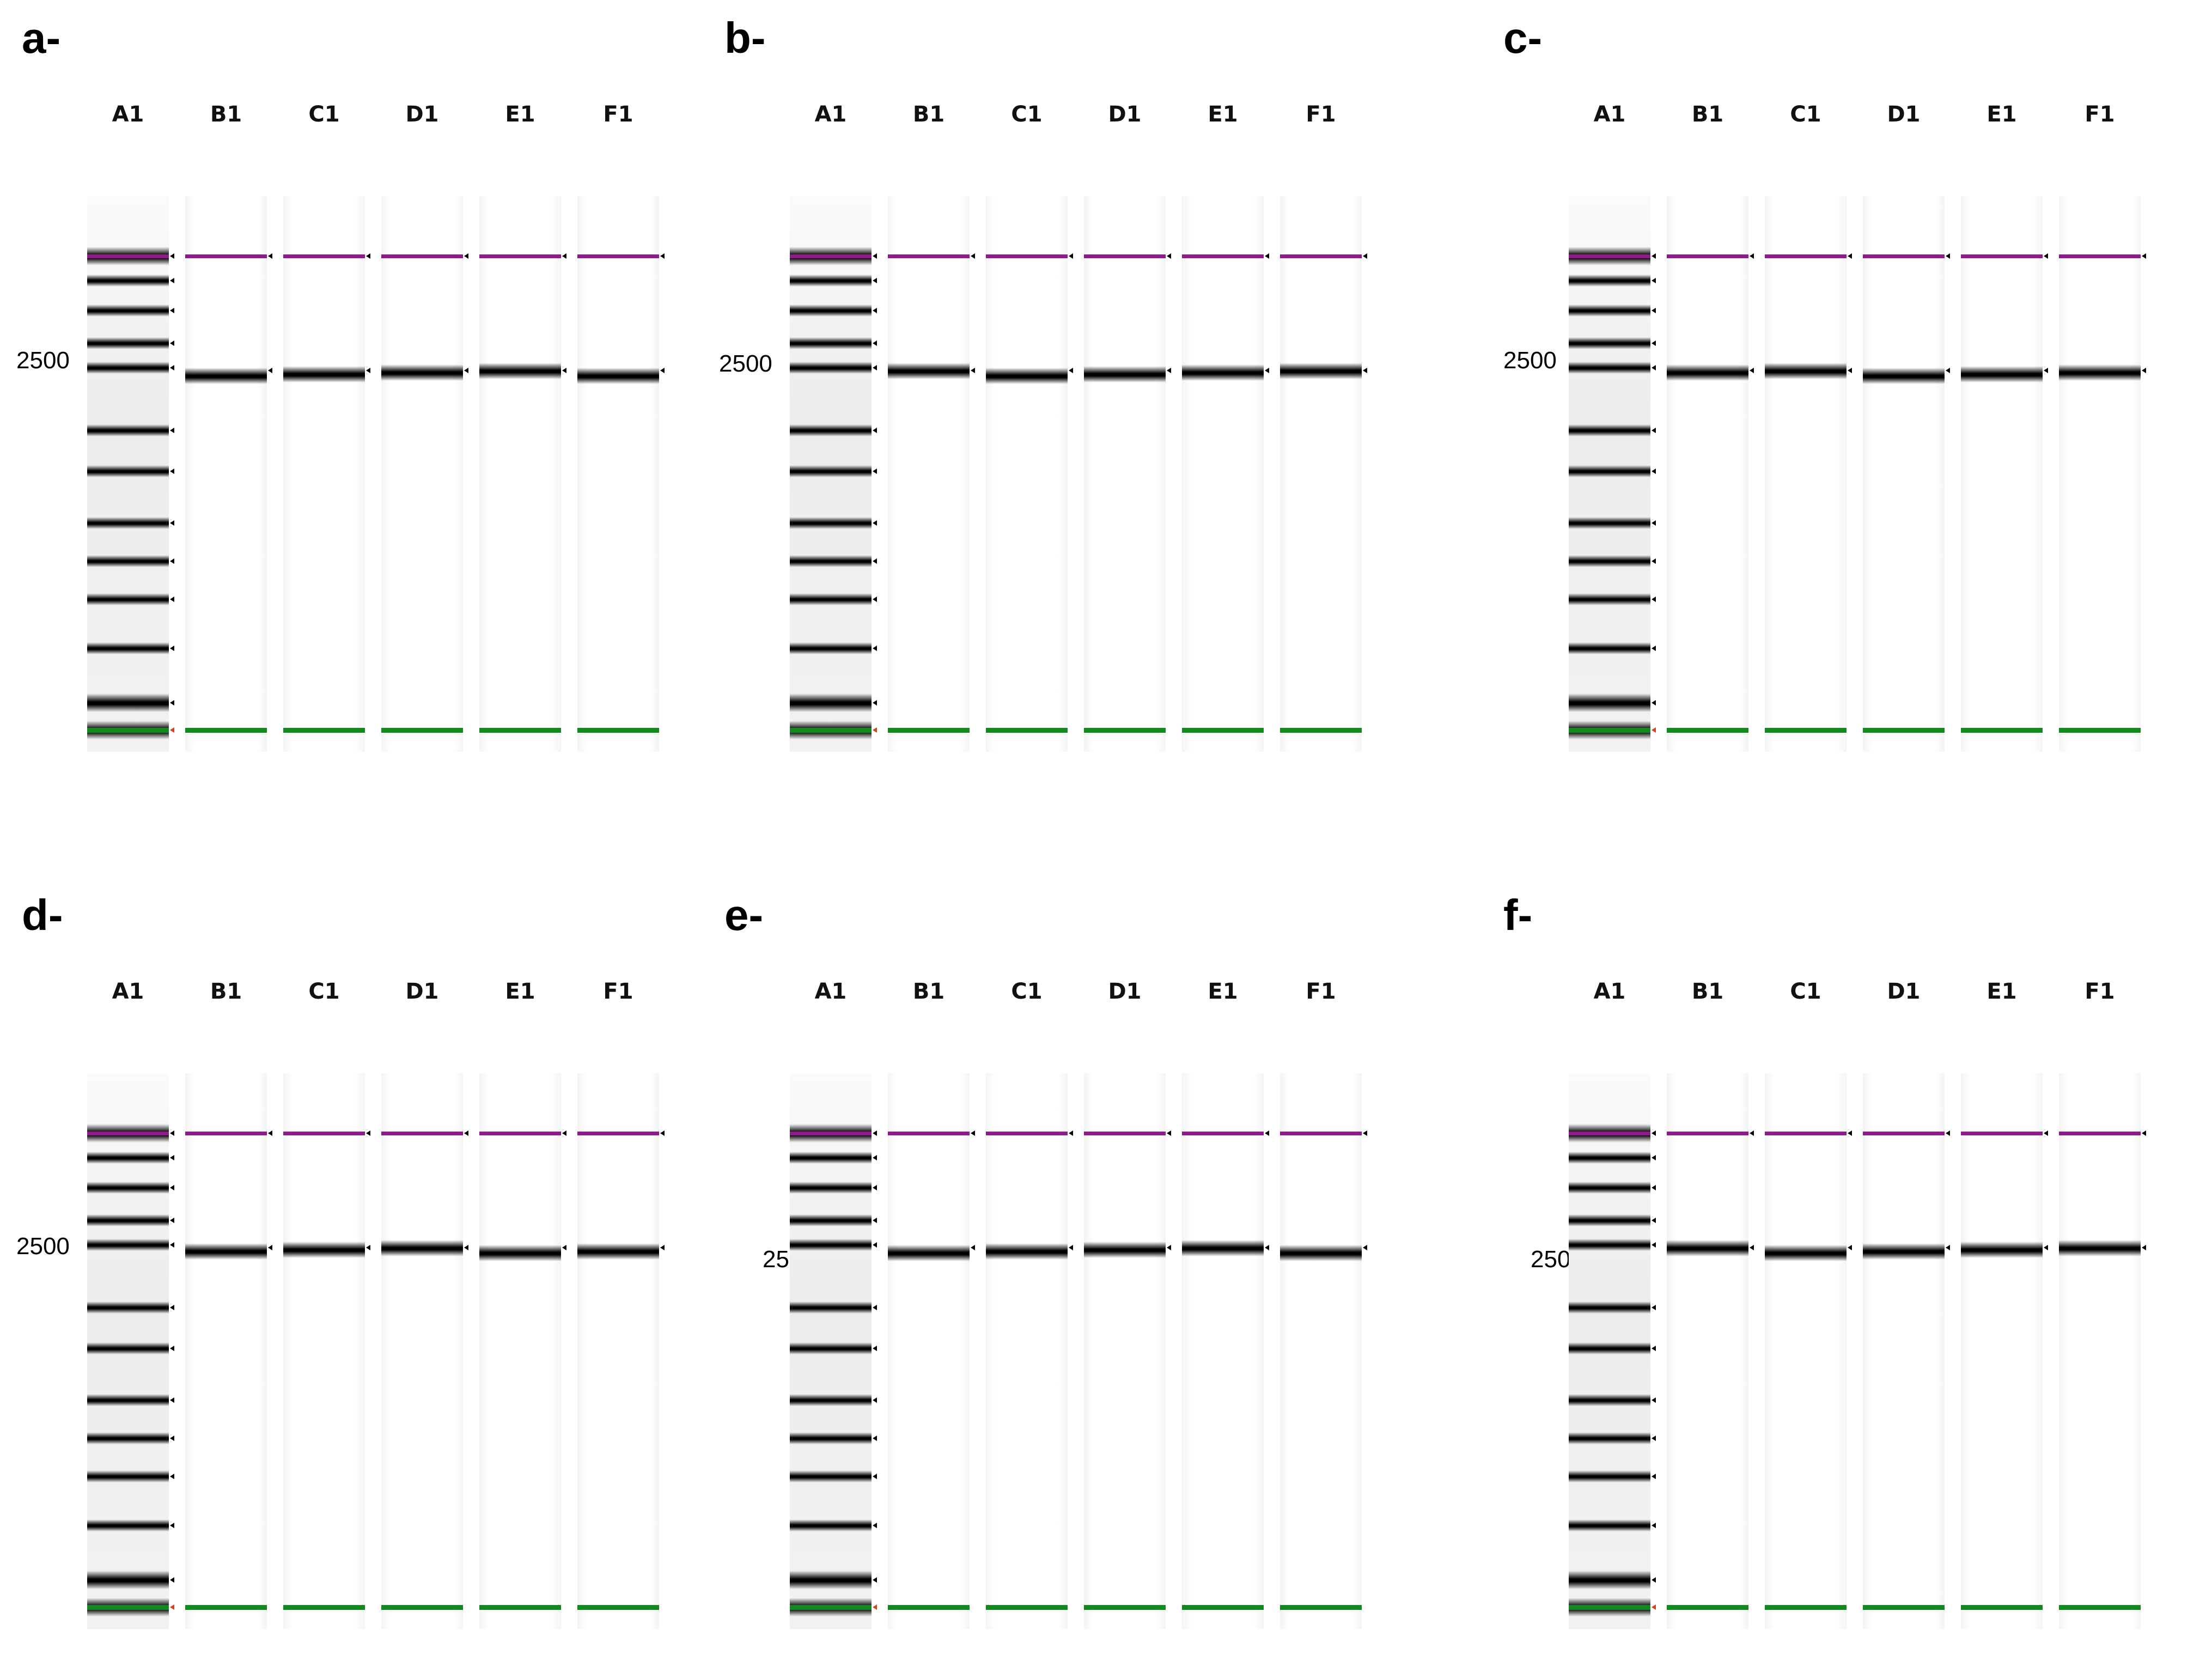  Describe the element at coordinates (1857, 408) in the screenshot. I see `gel-panel-2: c- 2500 A1 B1 C1 D1 E1 F1` at that location.